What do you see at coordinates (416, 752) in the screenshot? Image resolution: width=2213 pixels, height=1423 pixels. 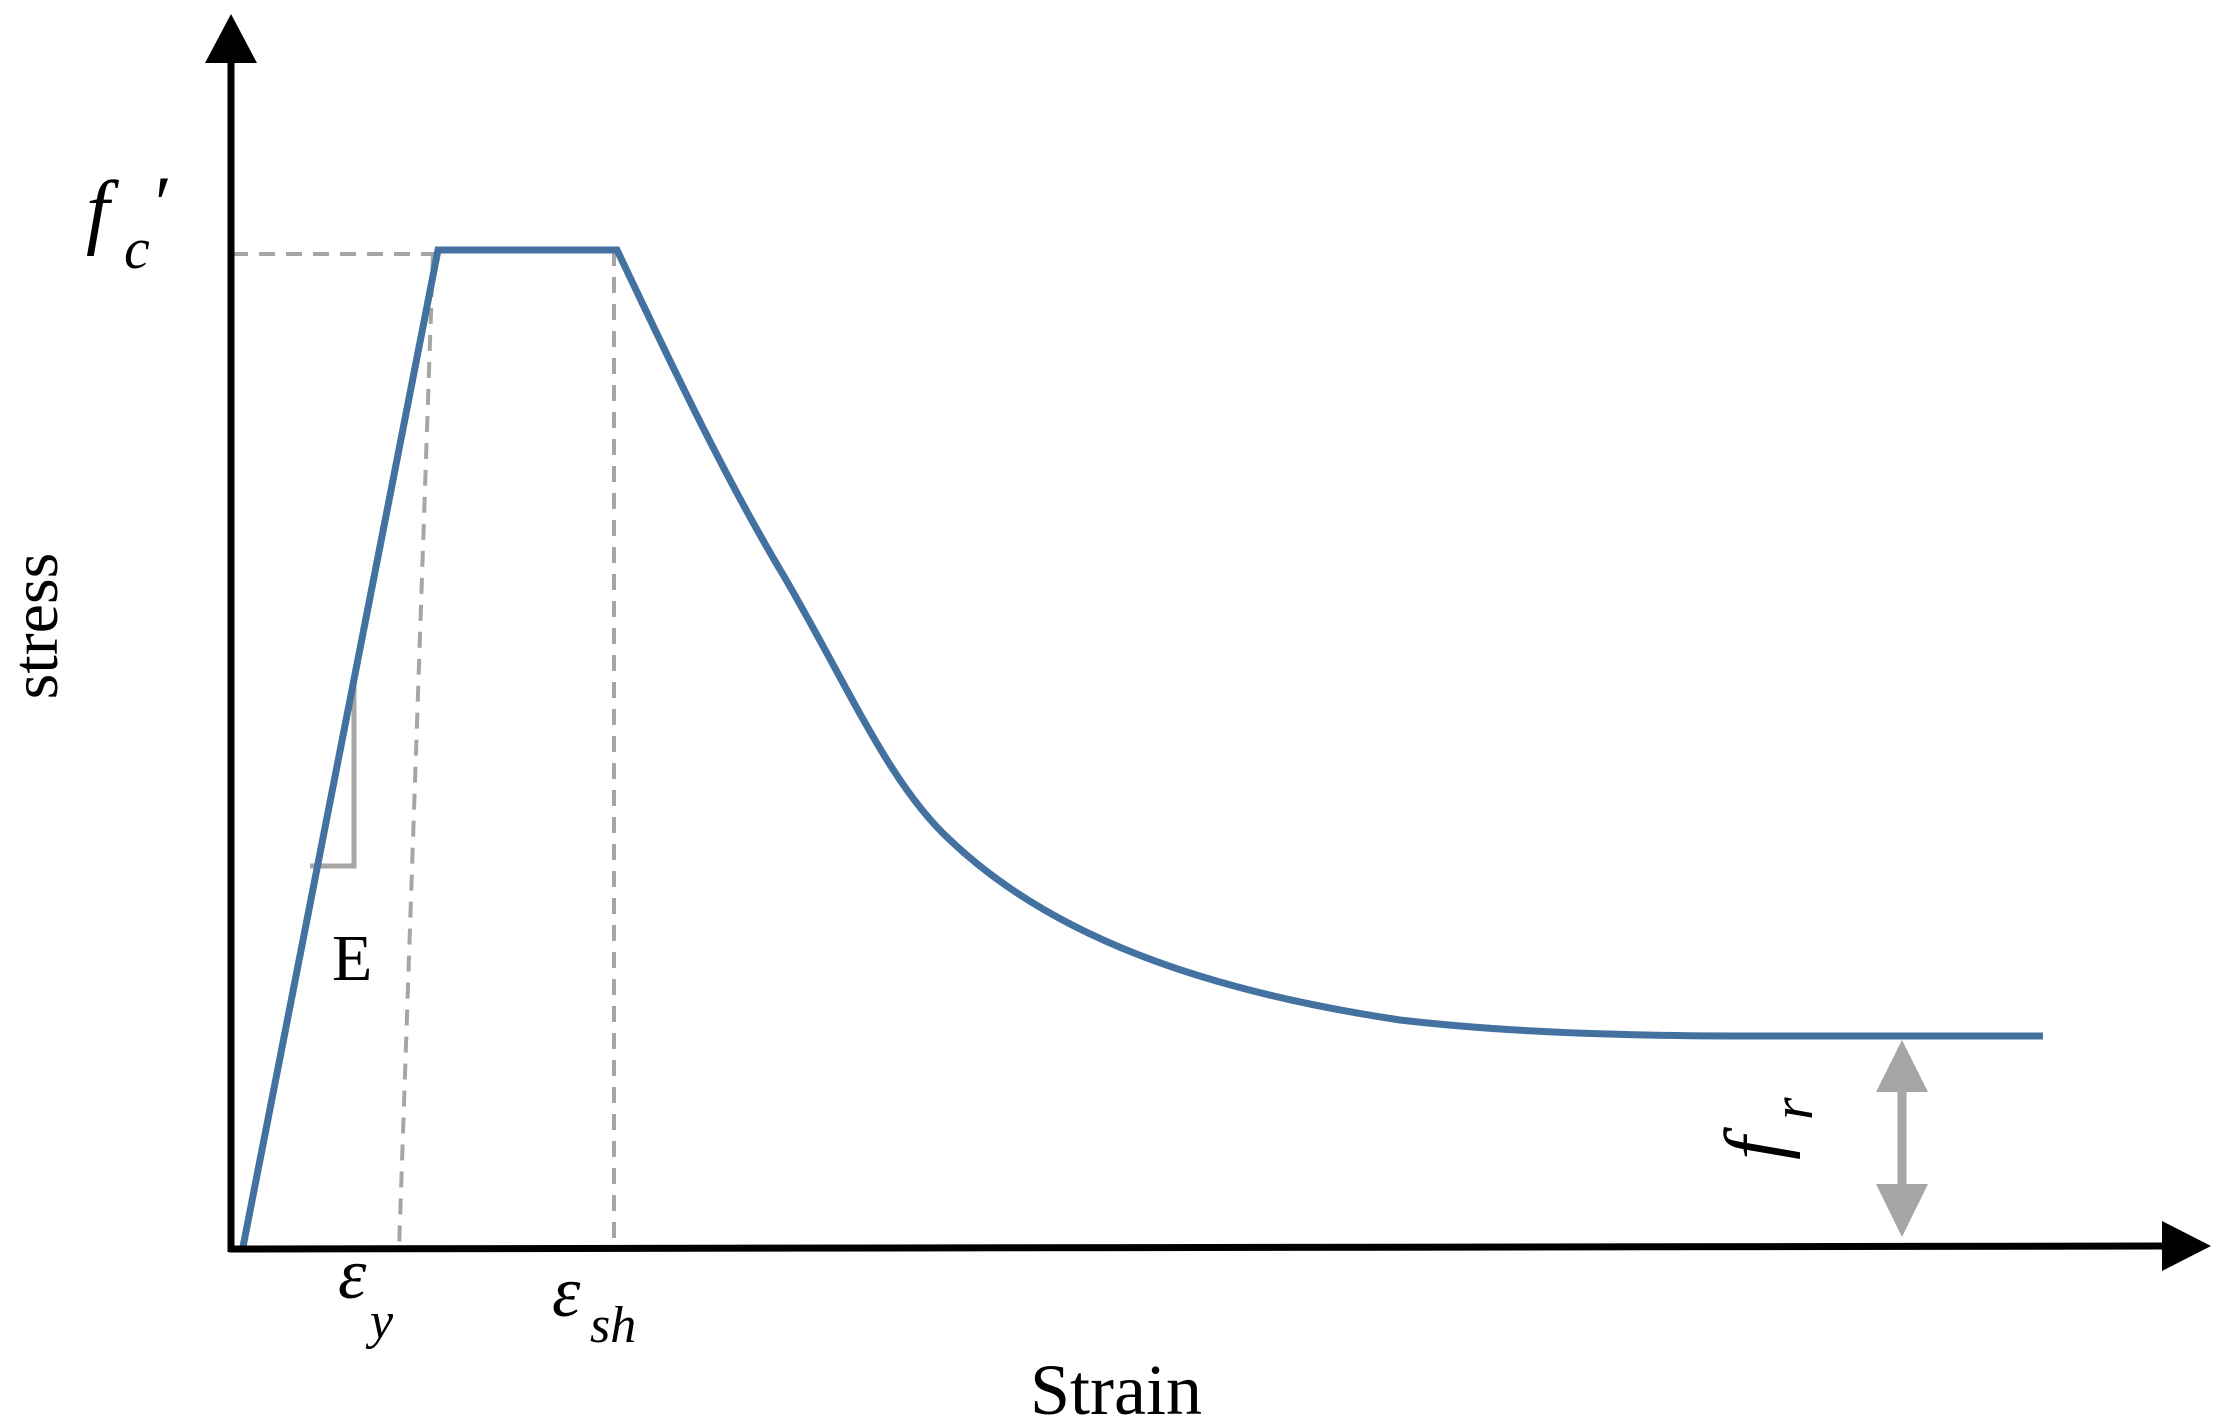 I see `eps-y-guide-line` at bounding box center [416, 752].